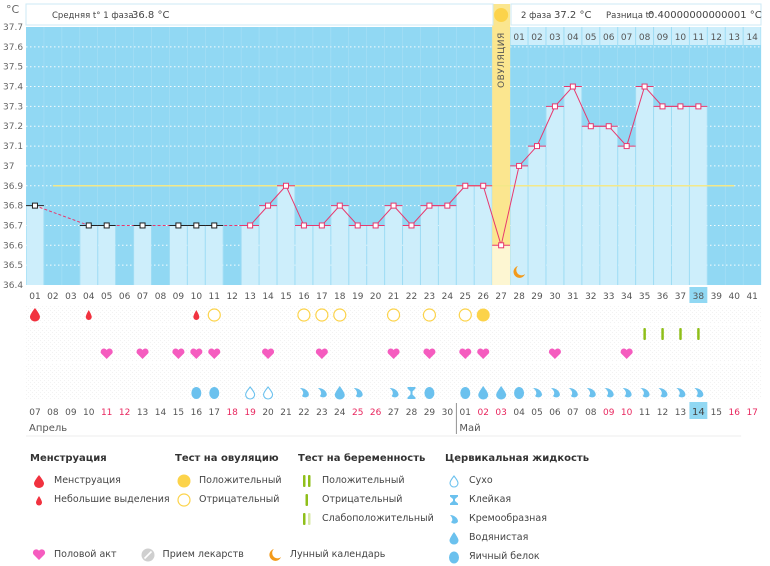  Describe the element at coordinates (321, 297) in the screenshot. I see `cycle-day-label: 17` at that location.